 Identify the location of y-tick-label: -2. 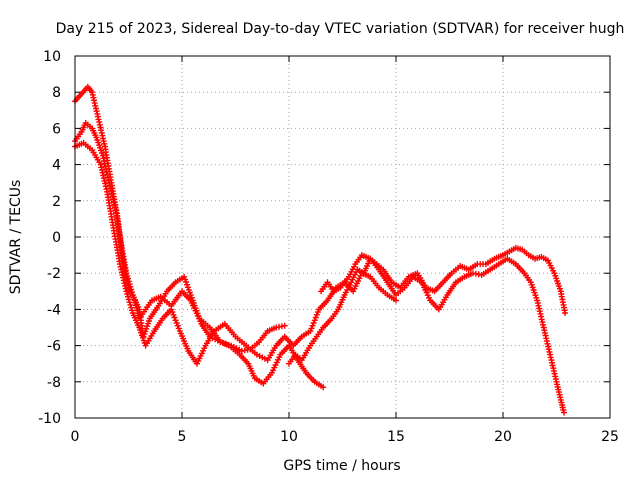
(54, 274).